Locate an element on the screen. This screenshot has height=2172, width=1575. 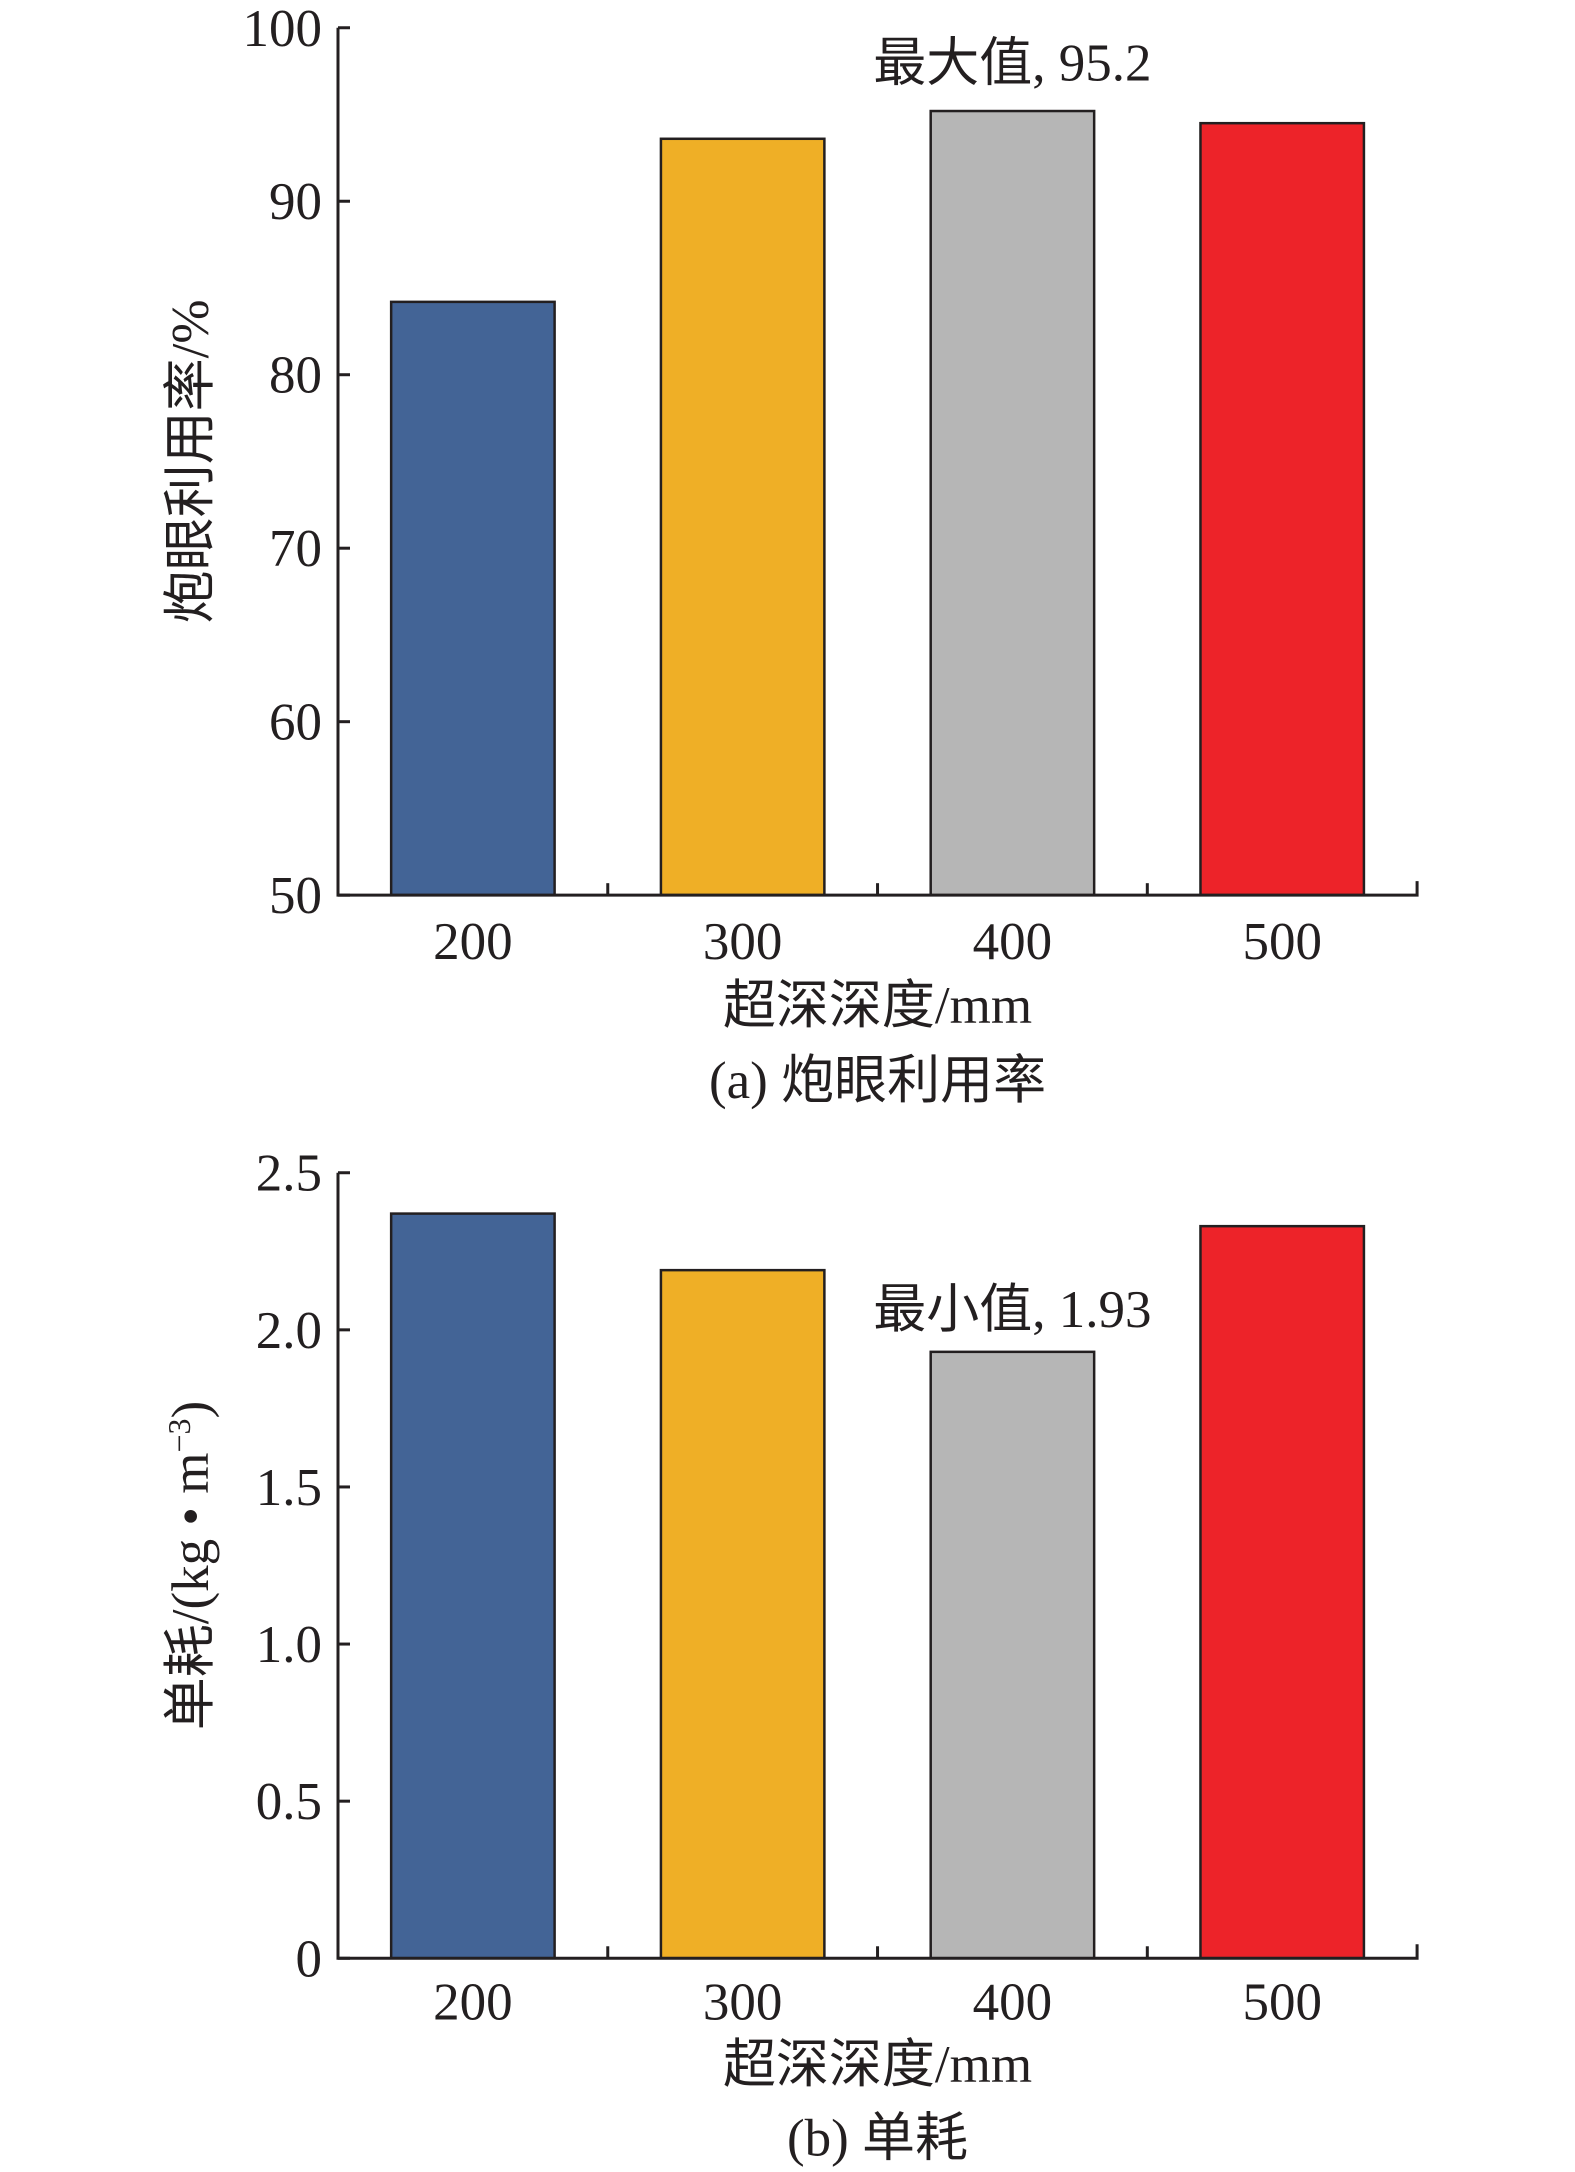
y-ticks-group: 0 0.5 1.0 1.5 2.0 2.5 is located at coordinates (303, 1566).